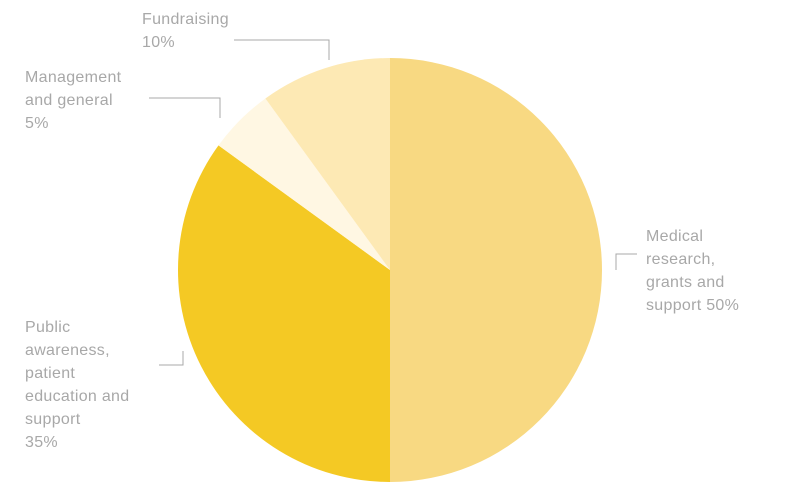 This screenshot has width=787, height=483. Describe the element at coordinates (69, 100) in the screenshot. I see `slice-label-line: and general` at that location.